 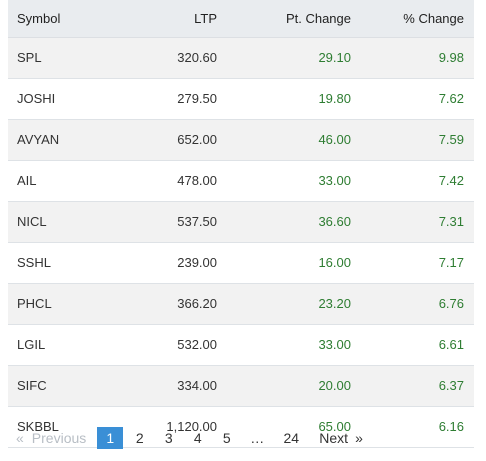 What do you see at coordinates (177, 19) in the screenshot?
I see `header-ltp: LTP` at bounding box center [177, 19].